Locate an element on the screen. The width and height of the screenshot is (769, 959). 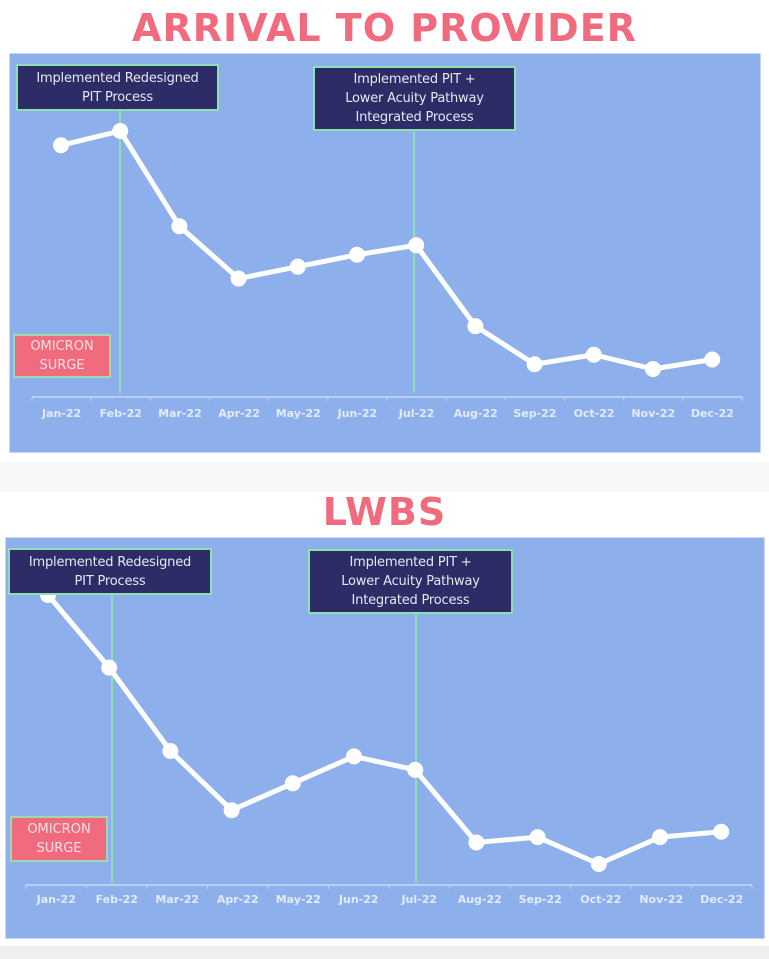
separator-band is located at coordinates (384, 477).